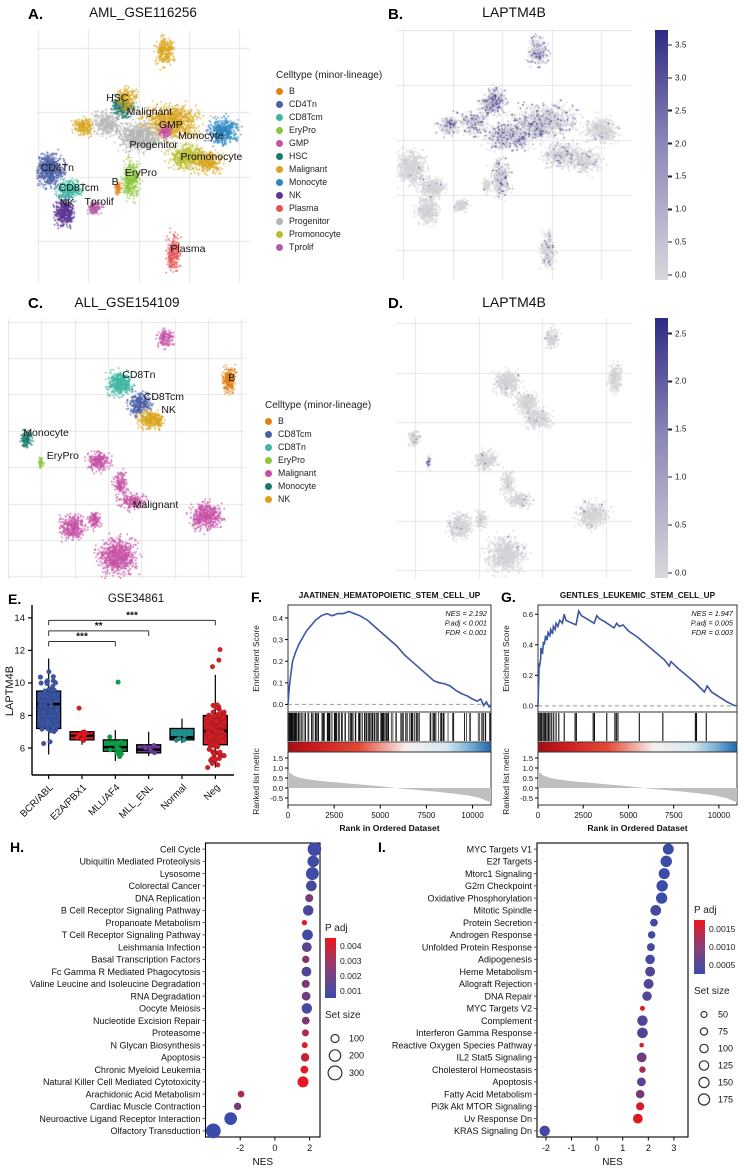  Describe the element at coordinates (329, 143) in the screenshot. I see `legend-item: GMP` at that location.